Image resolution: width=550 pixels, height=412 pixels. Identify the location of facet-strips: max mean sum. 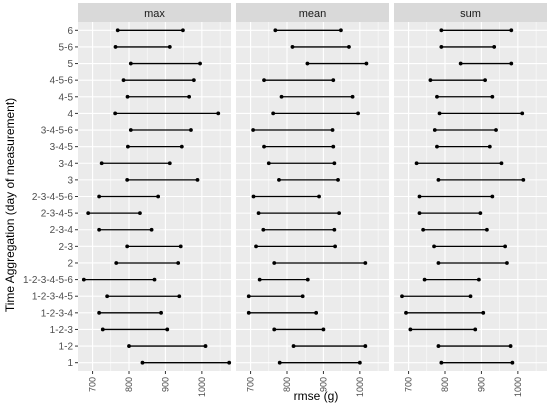
(312, 12).